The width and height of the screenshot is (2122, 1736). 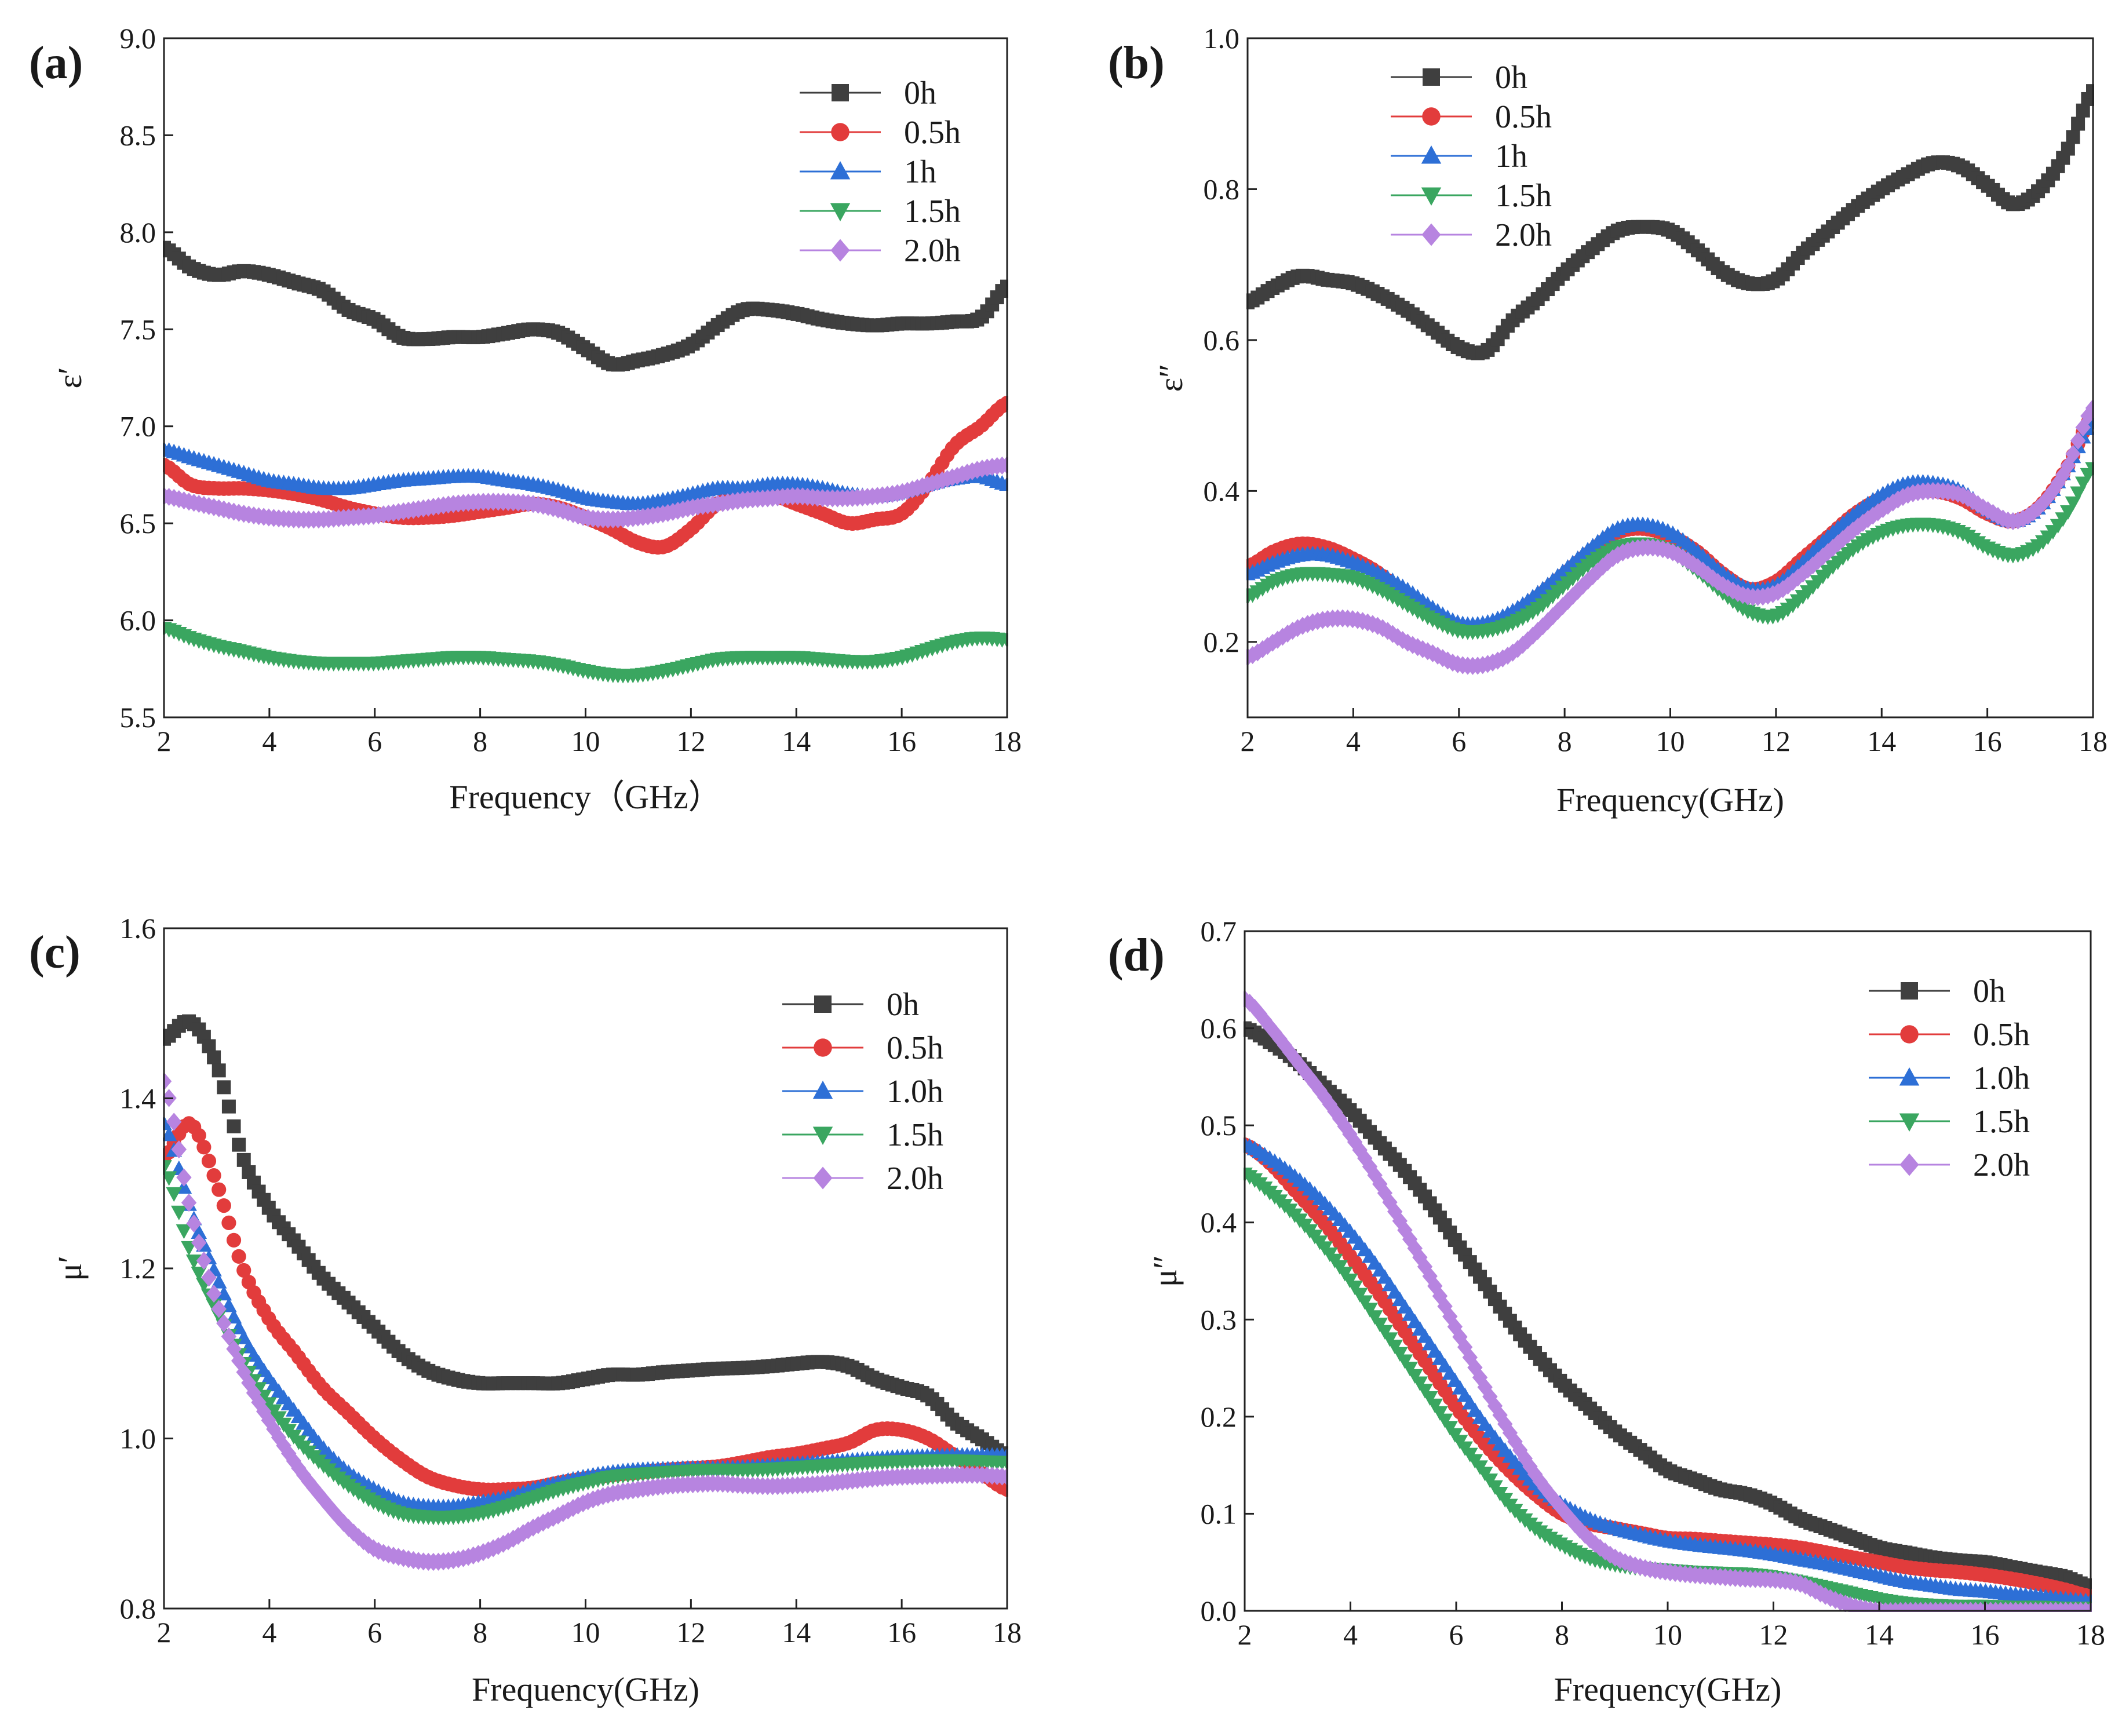 What do you see at coordinates (585, 1689) in the screenshot?
I see `x-axis-title: Frequency(GHz)` at bounding box center [585, 1689].